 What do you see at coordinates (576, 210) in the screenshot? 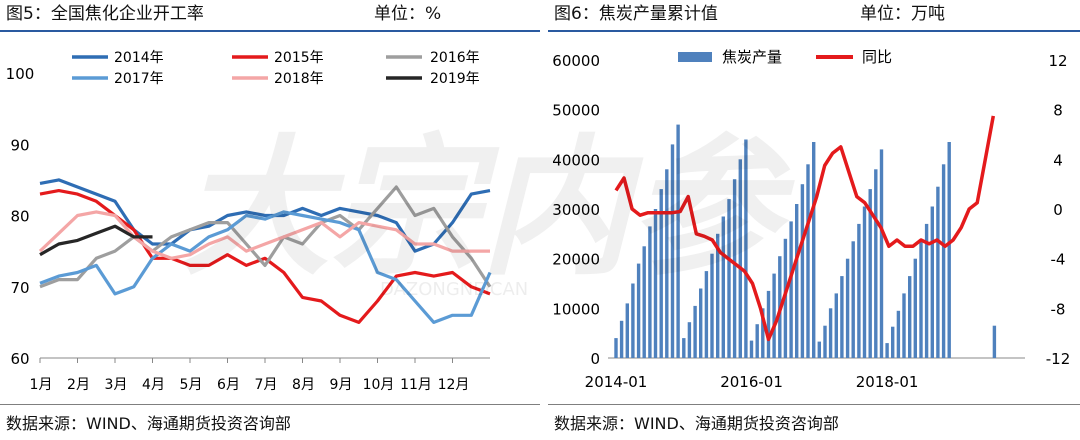
I see `right-y-left-tick-3: 30000` at bounding box center [576, 210].